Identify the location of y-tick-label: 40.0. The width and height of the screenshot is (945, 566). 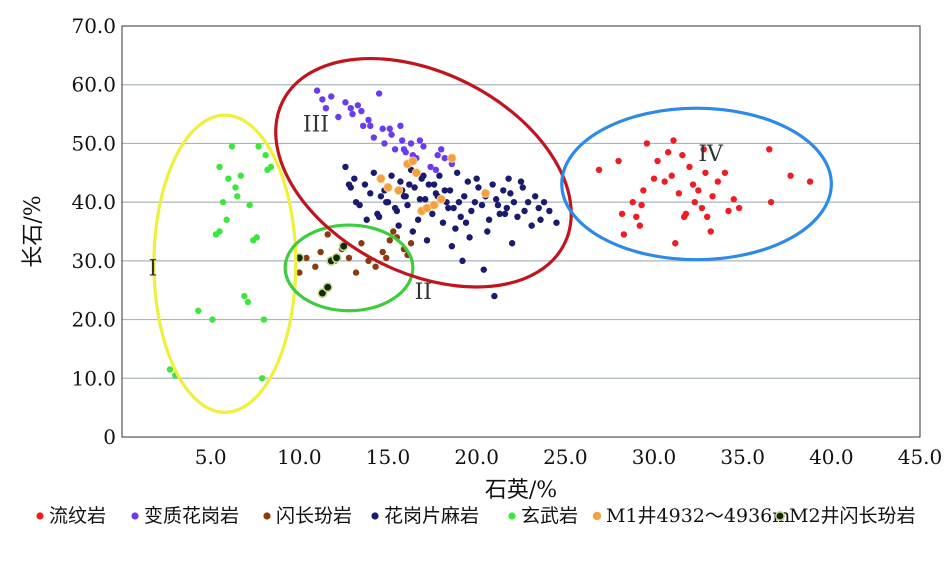
(93, 202).